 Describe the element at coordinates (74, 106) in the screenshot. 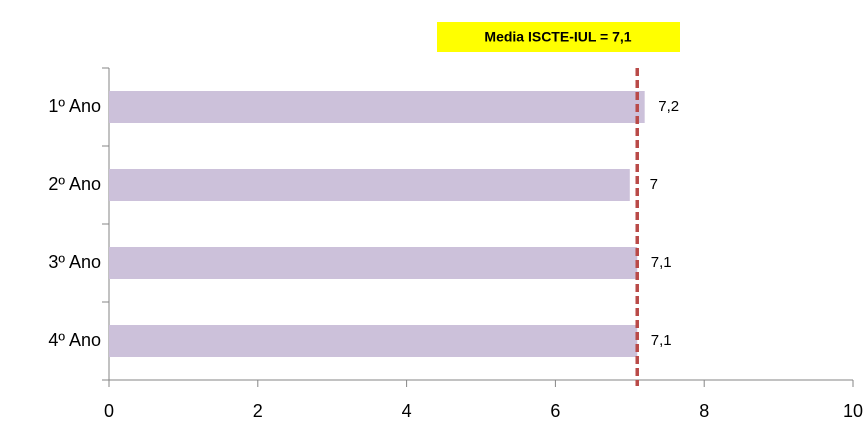

I see `y-tick-label: 1º Ano` at that location.